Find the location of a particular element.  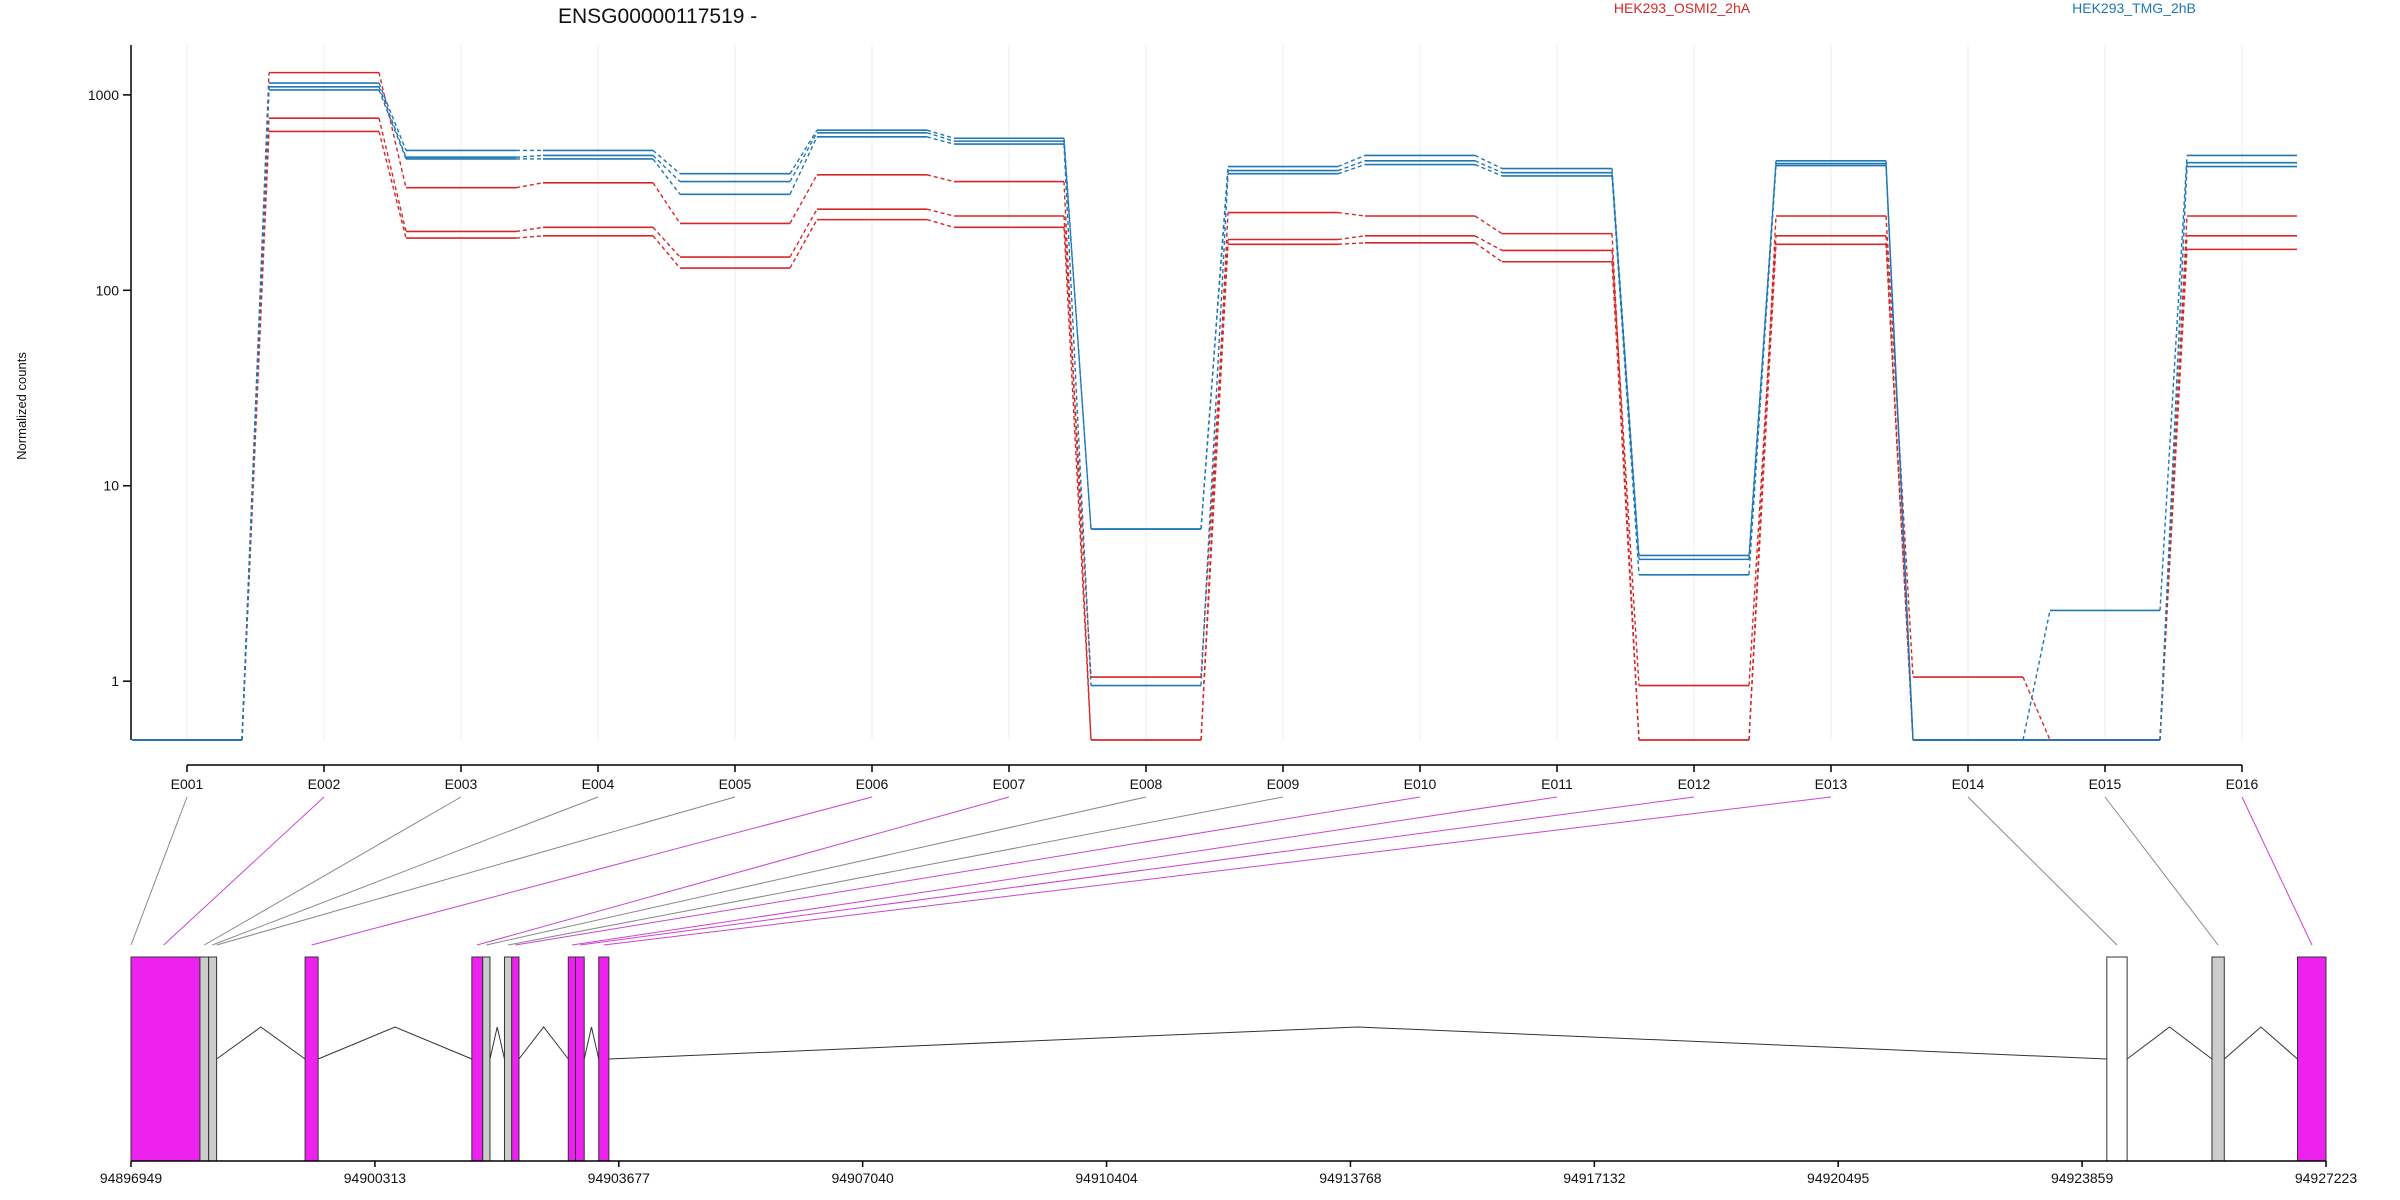

exon-connector-E006 is located at coordinates (592, 871).